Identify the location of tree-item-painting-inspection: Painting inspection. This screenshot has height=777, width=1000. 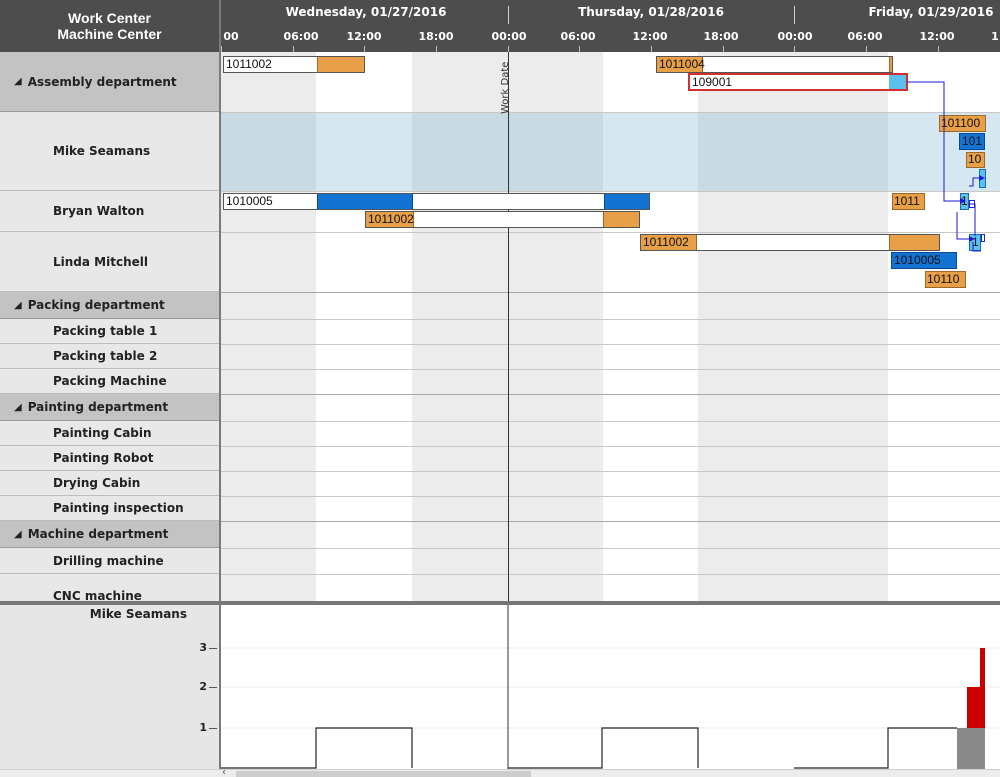
(109, 508).